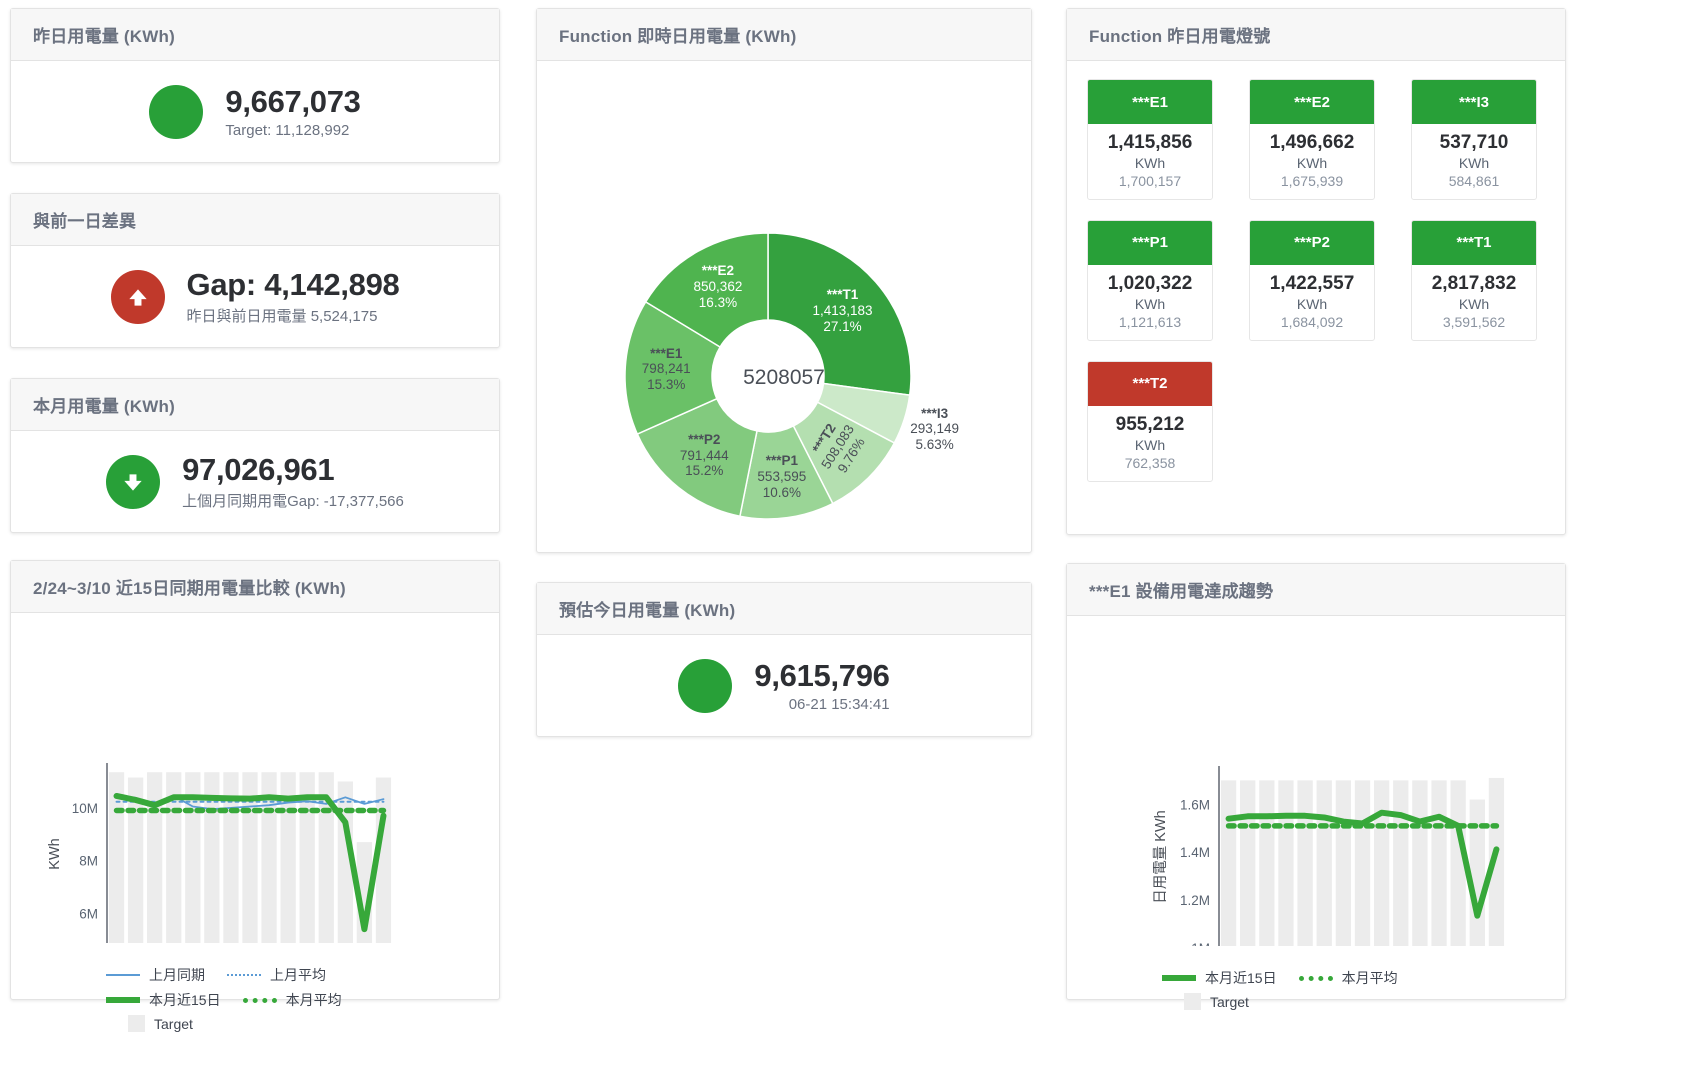  Describe the element at coordinates (1192, 1001) in the screenshot. I see `legend-swatch-box-grey` at that location.